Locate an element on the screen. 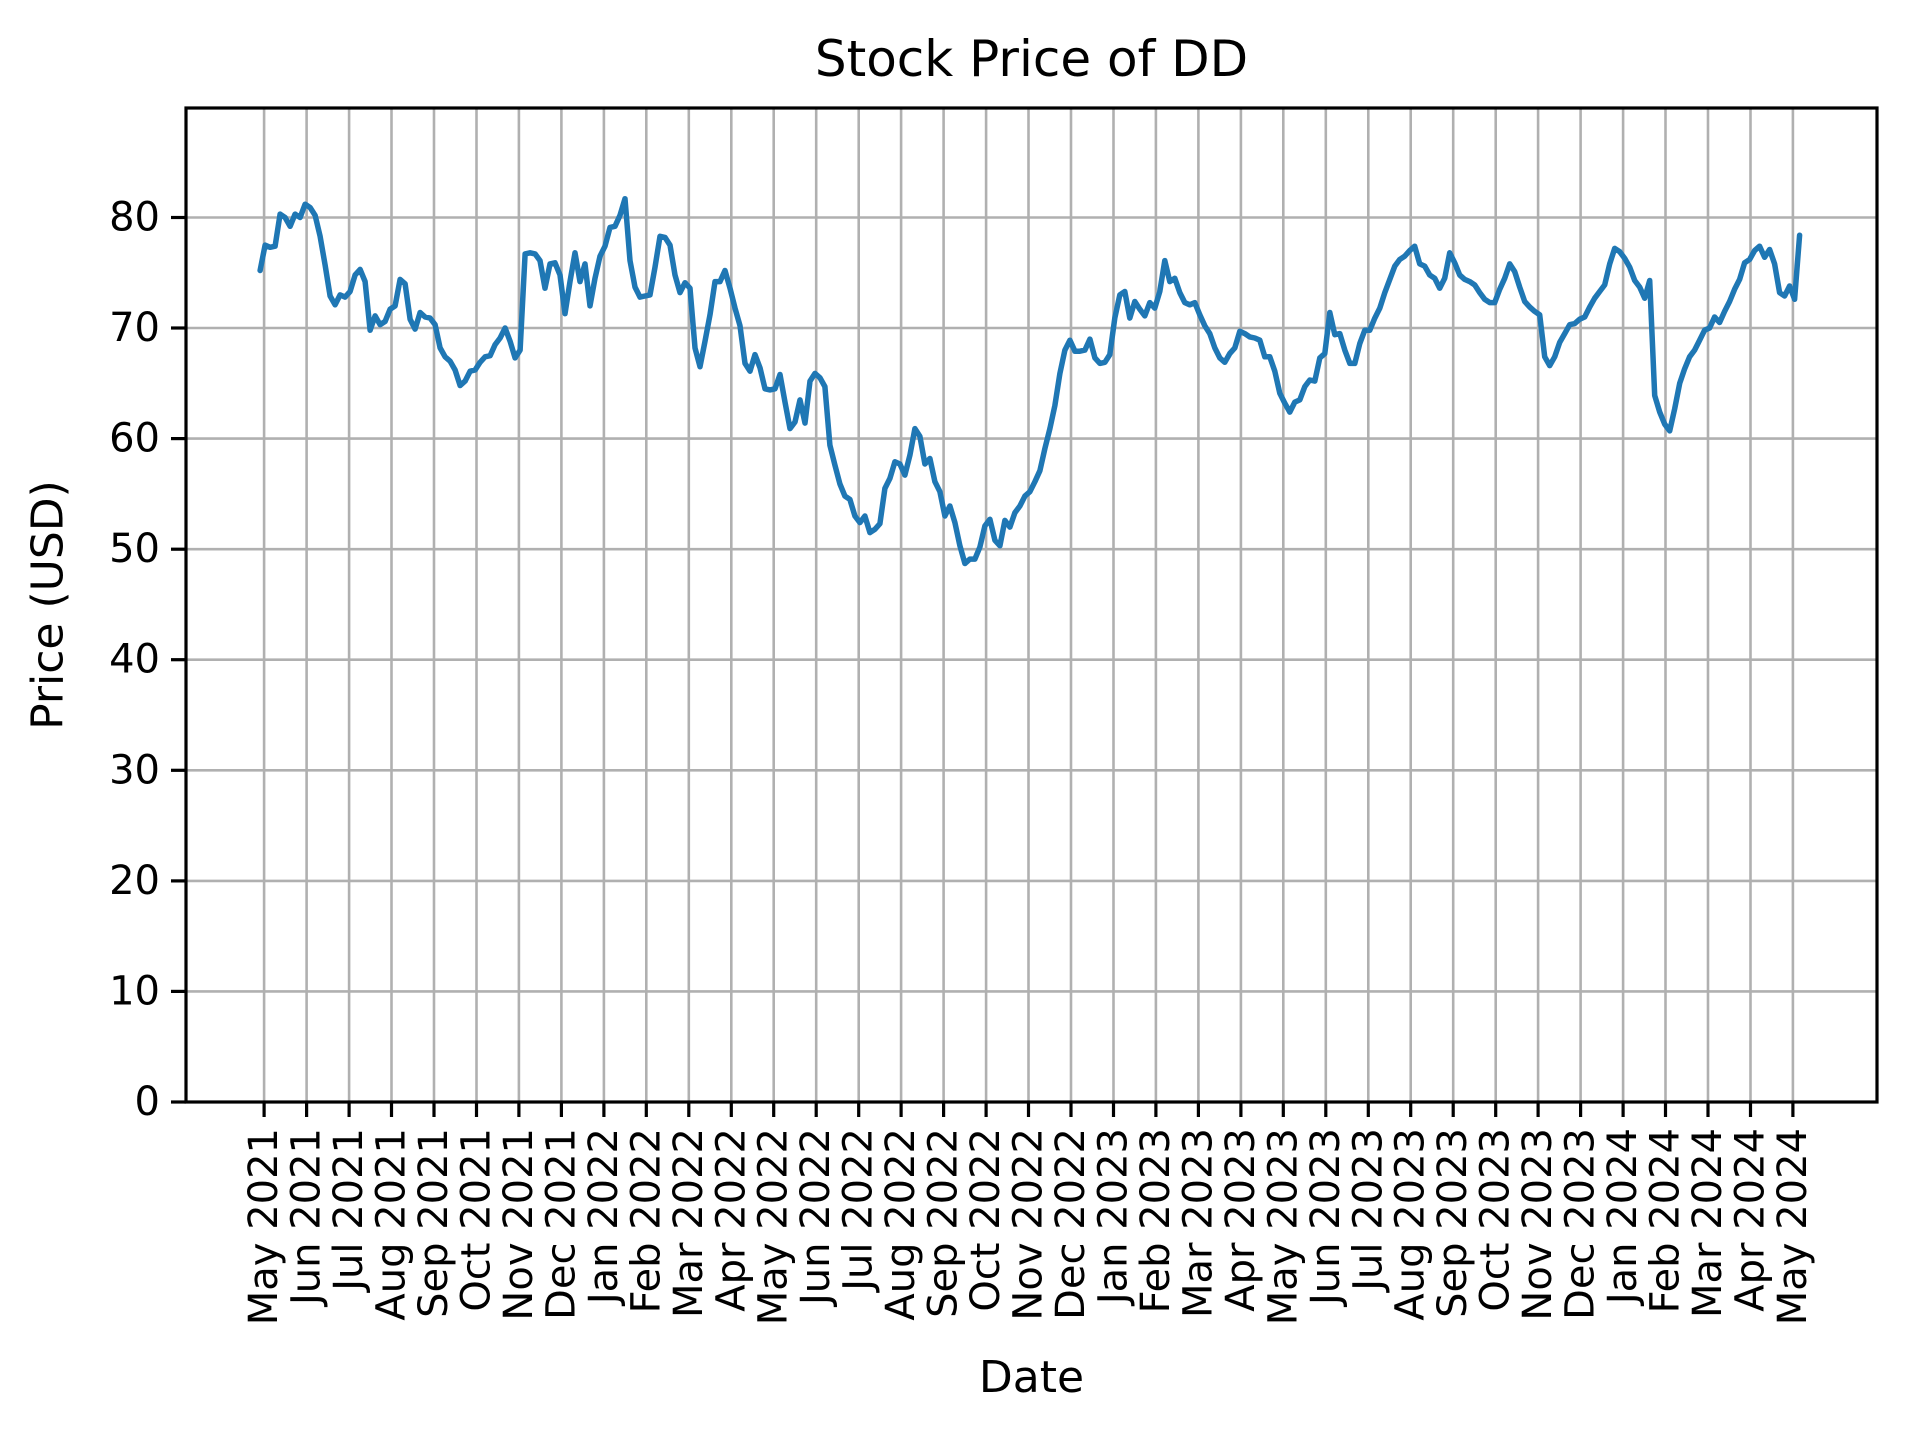 This screenshot has width=1920, height=1440. y-tick-label: 70 is located at coordinates (134, 328).